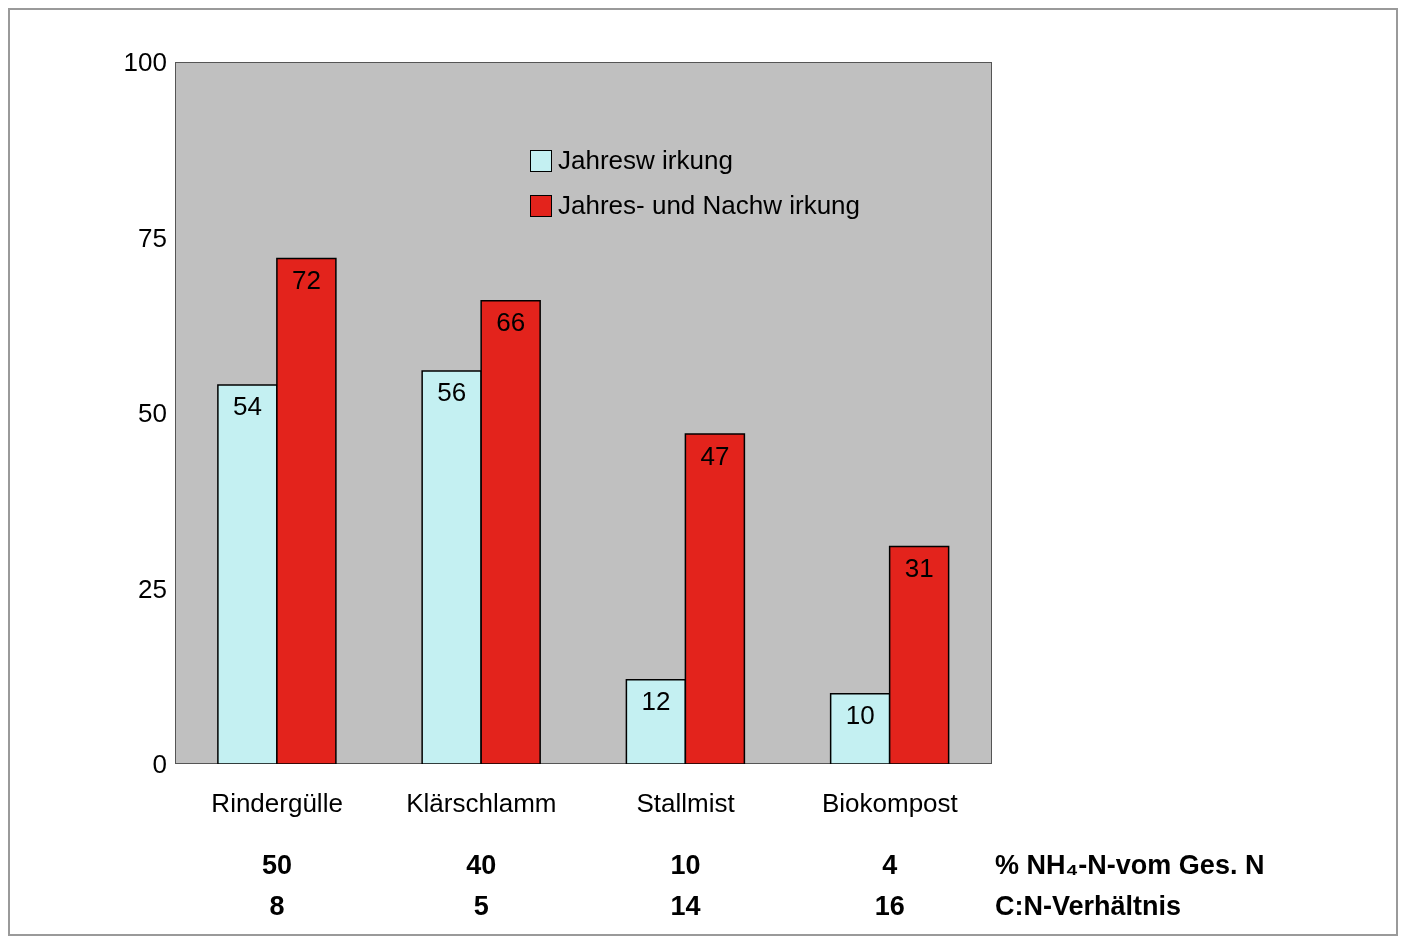 Image resolution: width=1406 pixels, height=944 pixels. Describe the element at coordinates (890, 865) in the screenshot. I see `text: 4` at that location.